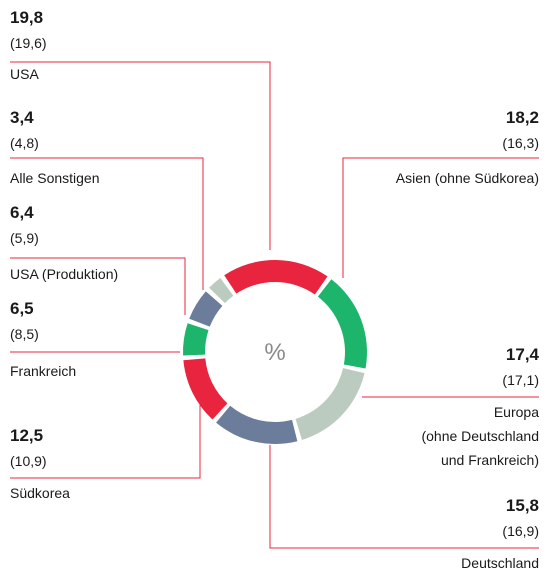 The width and height of the screenshot is (549, 573). I want to click on center-label: %, so click(274, 352).